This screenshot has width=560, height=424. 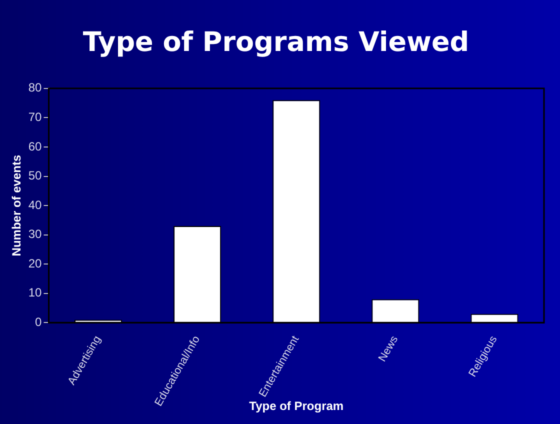 I want to click on y-tick-label: 0, so click(x=38, y=321).